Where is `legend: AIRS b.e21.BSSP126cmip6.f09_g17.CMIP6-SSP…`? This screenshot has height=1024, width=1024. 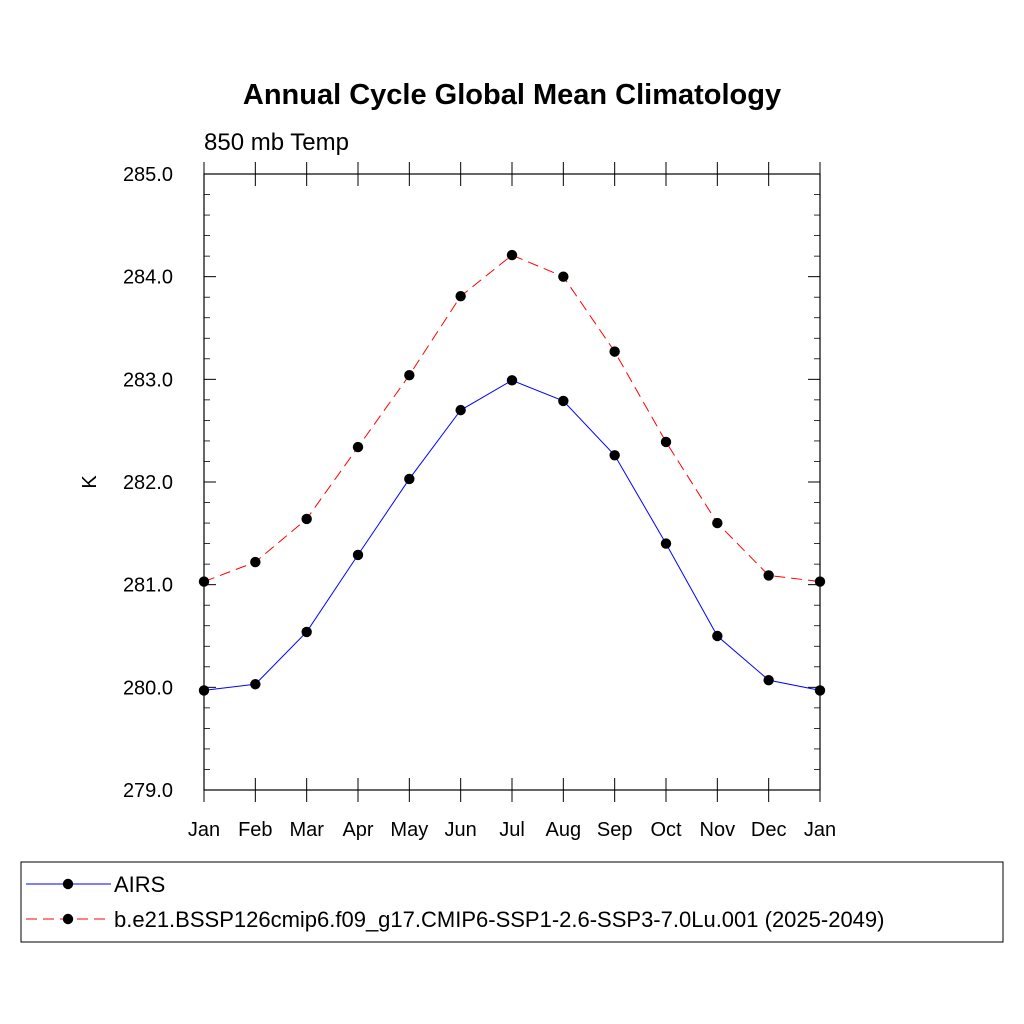 legend: AIRS b.e21.BSSP126cmip6.f09_g17.CMIP6-SSP… is located at coordinates (455, 902).